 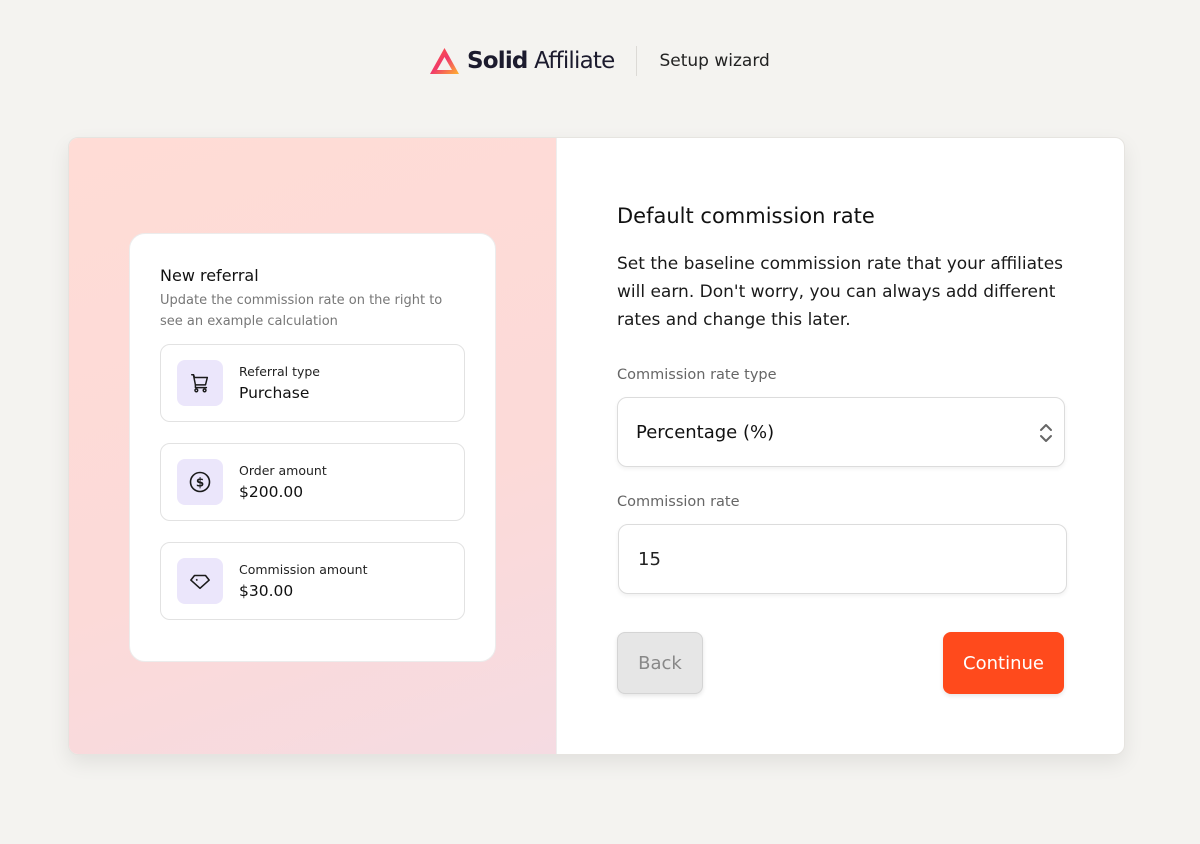 I want to click on cart-icon, so click(x=200, y=383).